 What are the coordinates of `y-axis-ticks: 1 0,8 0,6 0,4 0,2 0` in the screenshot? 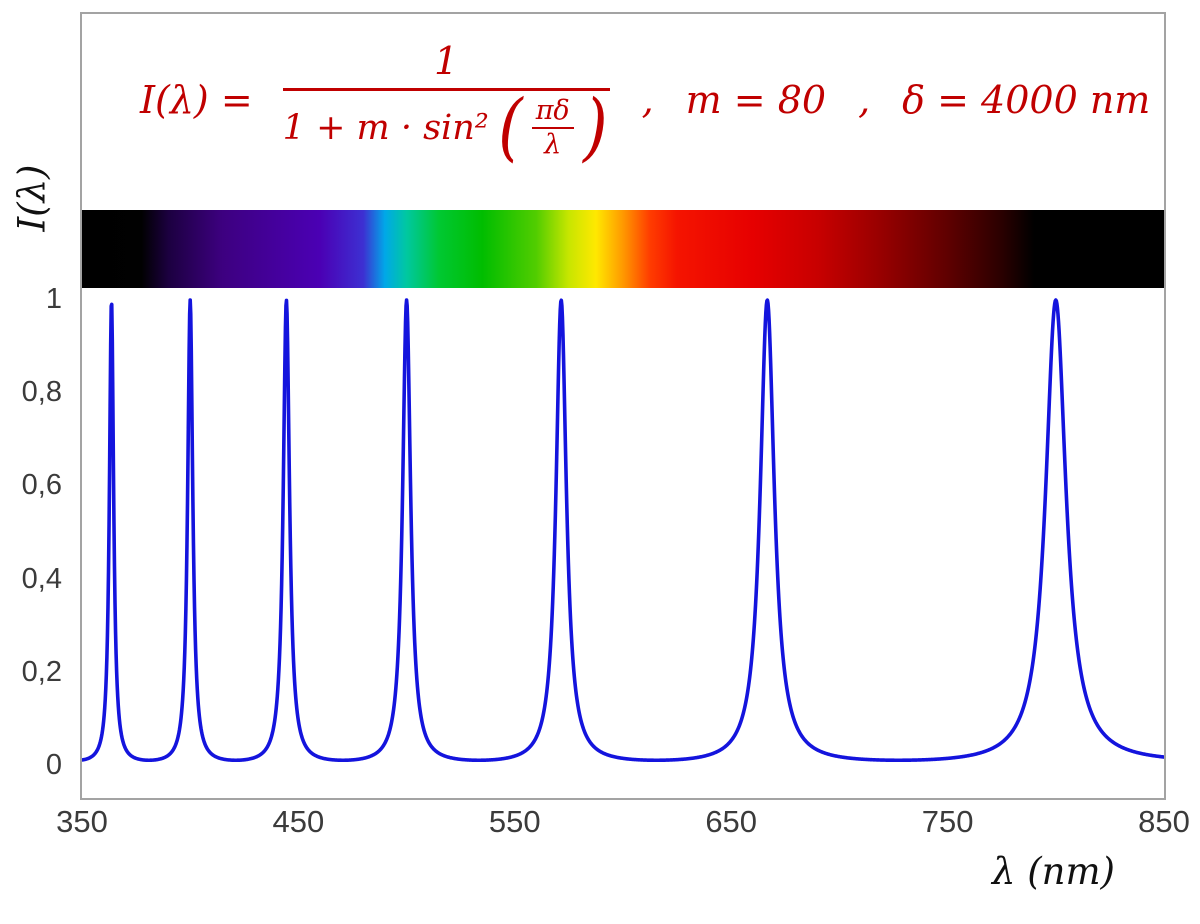 It's located at (36, 462).